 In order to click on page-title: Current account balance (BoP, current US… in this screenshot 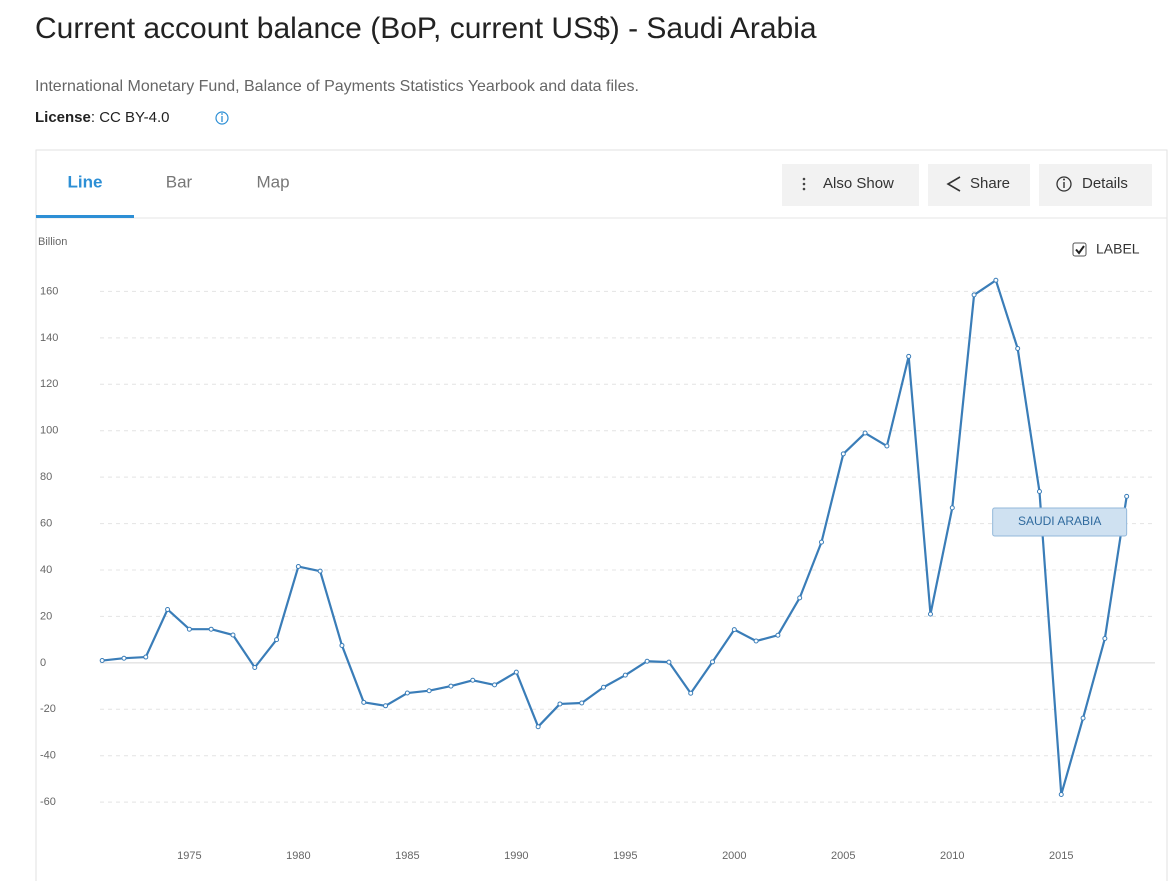, I will do `click(426, 28)`.